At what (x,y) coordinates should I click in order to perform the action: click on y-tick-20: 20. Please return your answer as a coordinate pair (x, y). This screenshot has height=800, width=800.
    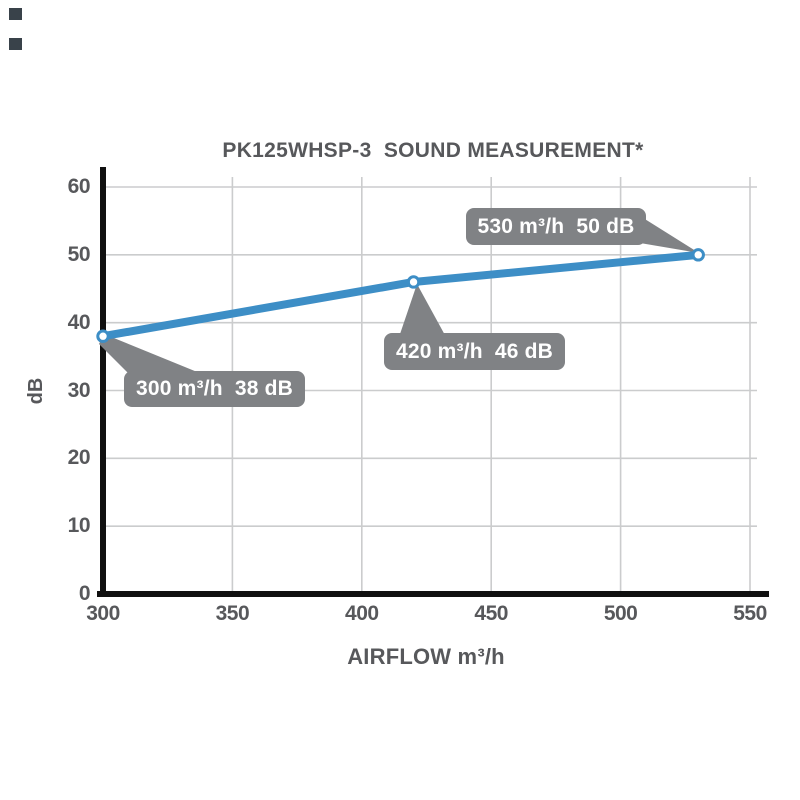
    Looking at the image, I should click on (79, 458).